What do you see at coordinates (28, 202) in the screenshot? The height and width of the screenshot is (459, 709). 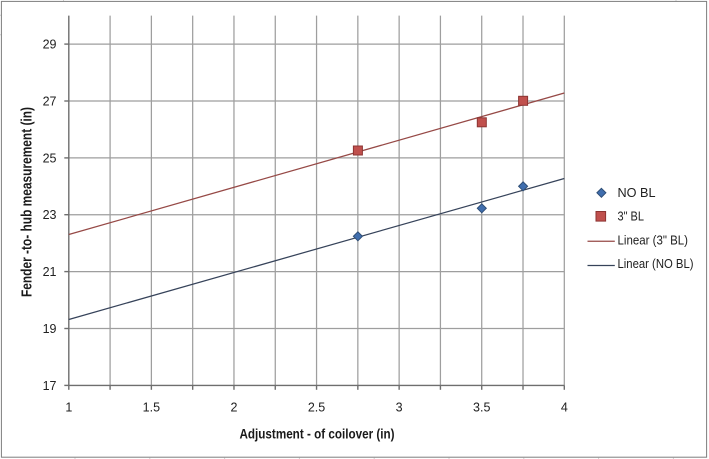 I see `svg-text:Fender -to- hub measurement (i: Fender -to- hub measurement (in)` at bounding box center [28, 202].